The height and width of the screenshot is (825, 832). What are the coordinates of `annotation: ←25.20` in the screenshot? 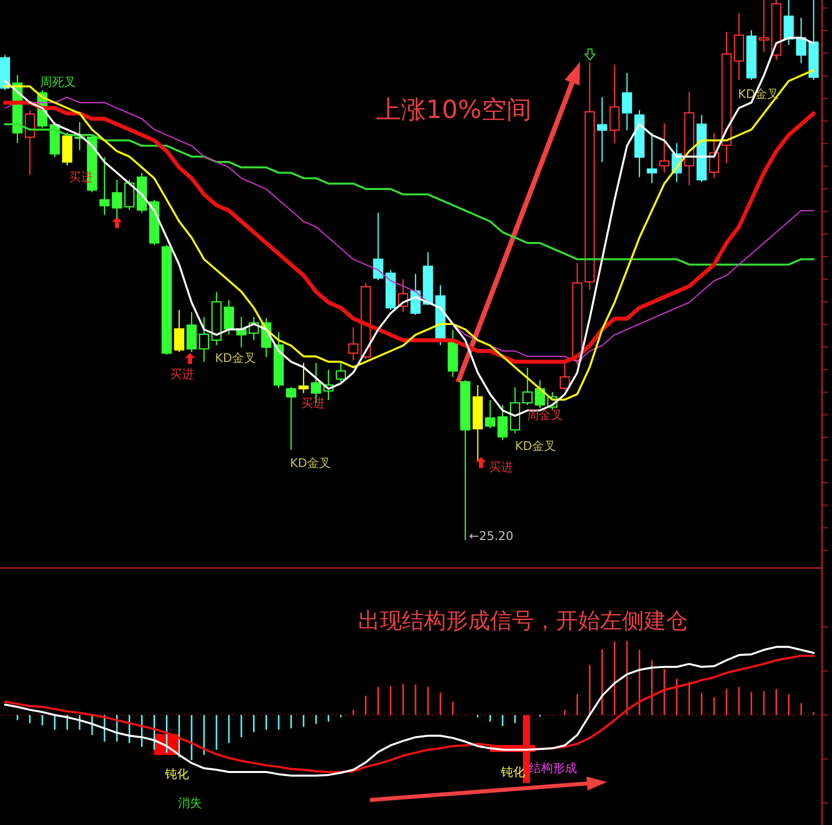 It's located at (491, 536).